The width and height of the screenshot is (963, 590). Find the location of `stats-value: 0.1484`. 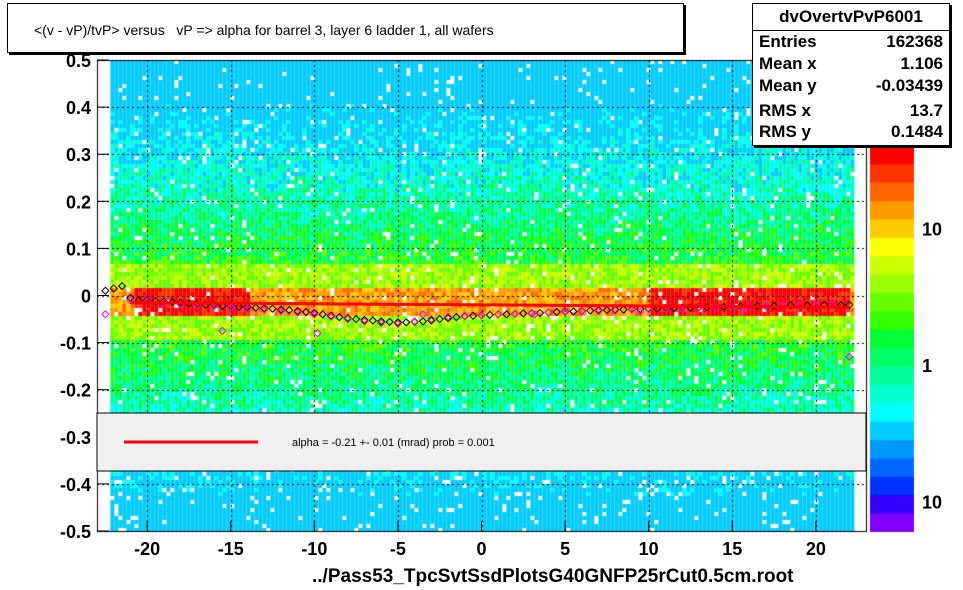

stats-value: 0.1484 is located at coordinates (917, 131).